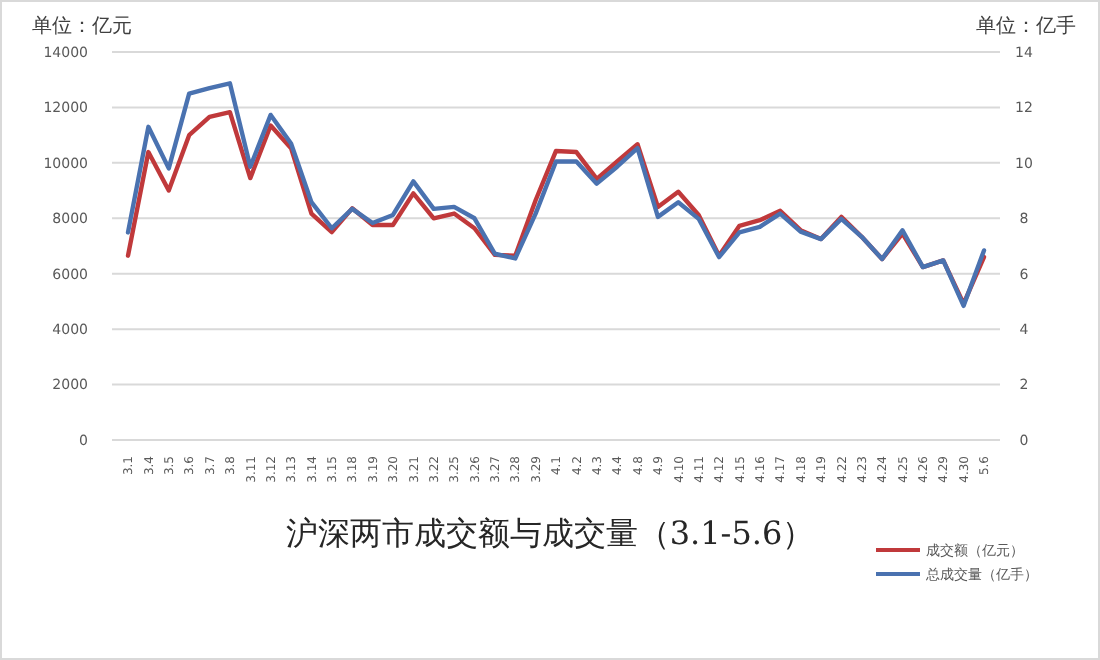 This screenshot has height=660, width=1100. What do you see at coordinates (82, 26) in the screenshot?
I see `y-axis-title: 单位：亿元` at bounding box center [82, 26].